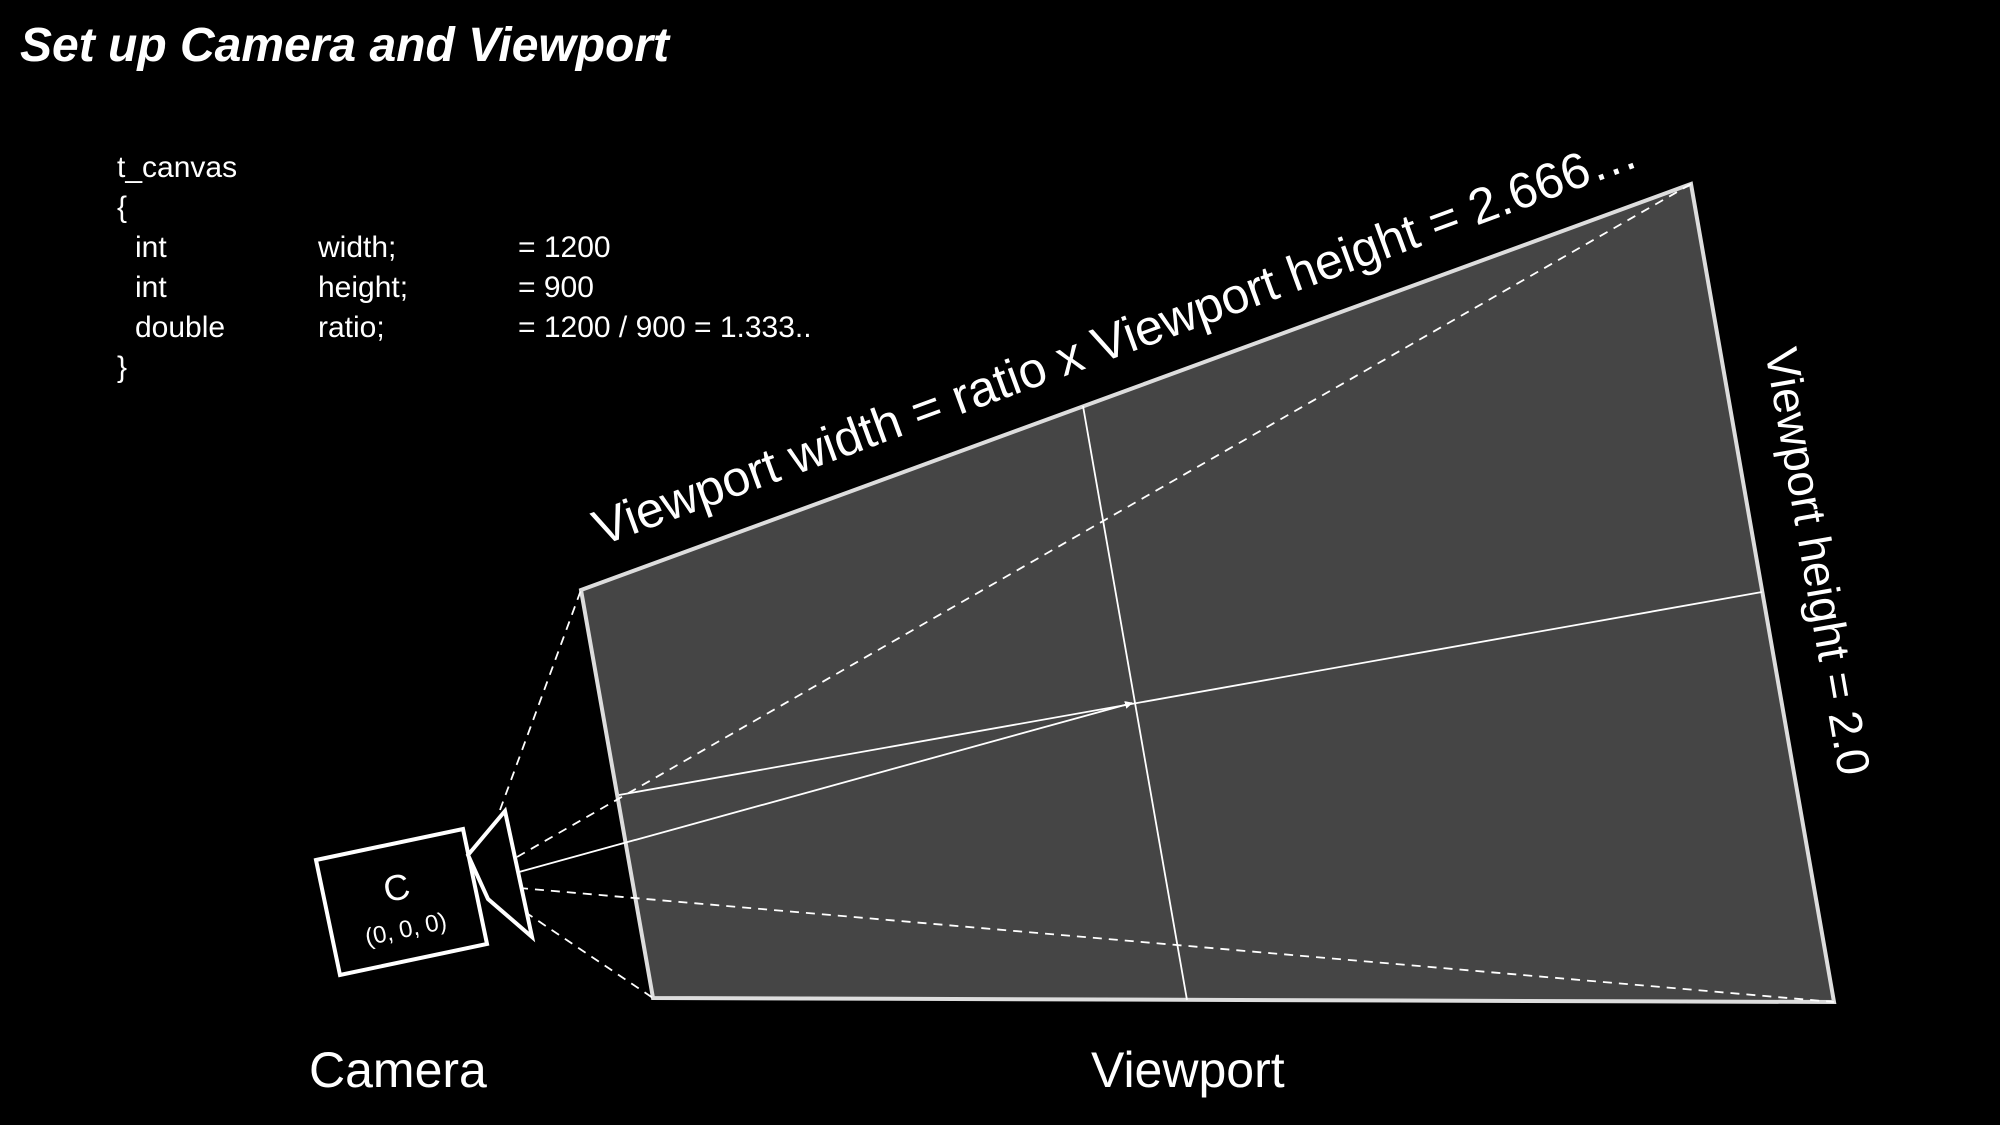 This screenshot has height=1125, width=2000. I want to click on camera-lens, so click(500, 874).